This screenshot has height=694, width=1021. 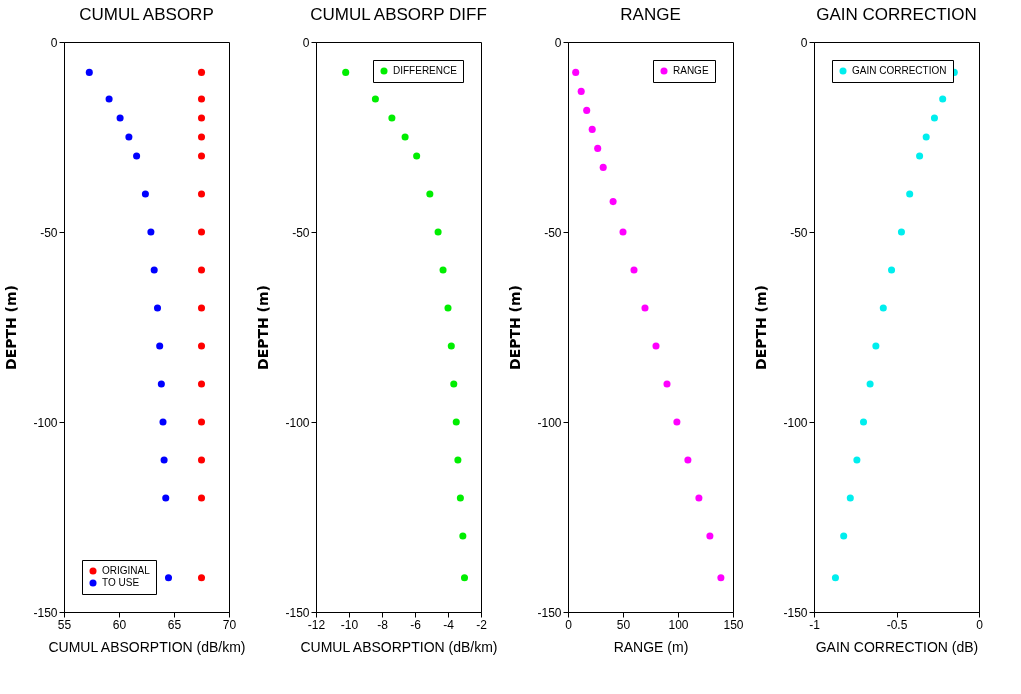 What do you see at coordinates (398, 14) in the screenshot?
I see `chart-title: CUMUL ABSORP DIFF` at bounding box center [398, 14].